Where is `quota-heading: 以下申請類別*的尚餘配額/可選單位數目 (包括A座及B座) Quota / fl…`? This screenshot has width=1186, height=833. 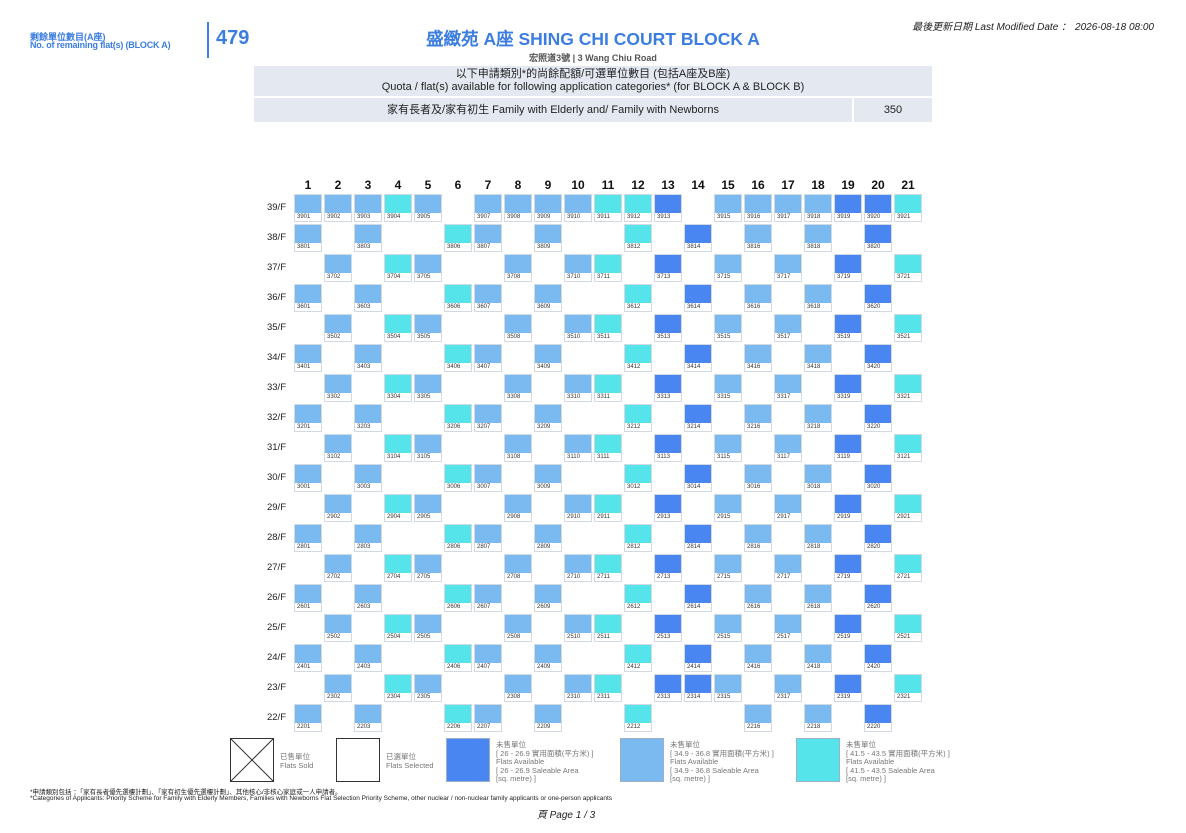
quota-heading: 以下申請類別*的尚餘配額/可選單位數目 (包括A座及B座) Quota / fl… is located at coordinates (593, 81).